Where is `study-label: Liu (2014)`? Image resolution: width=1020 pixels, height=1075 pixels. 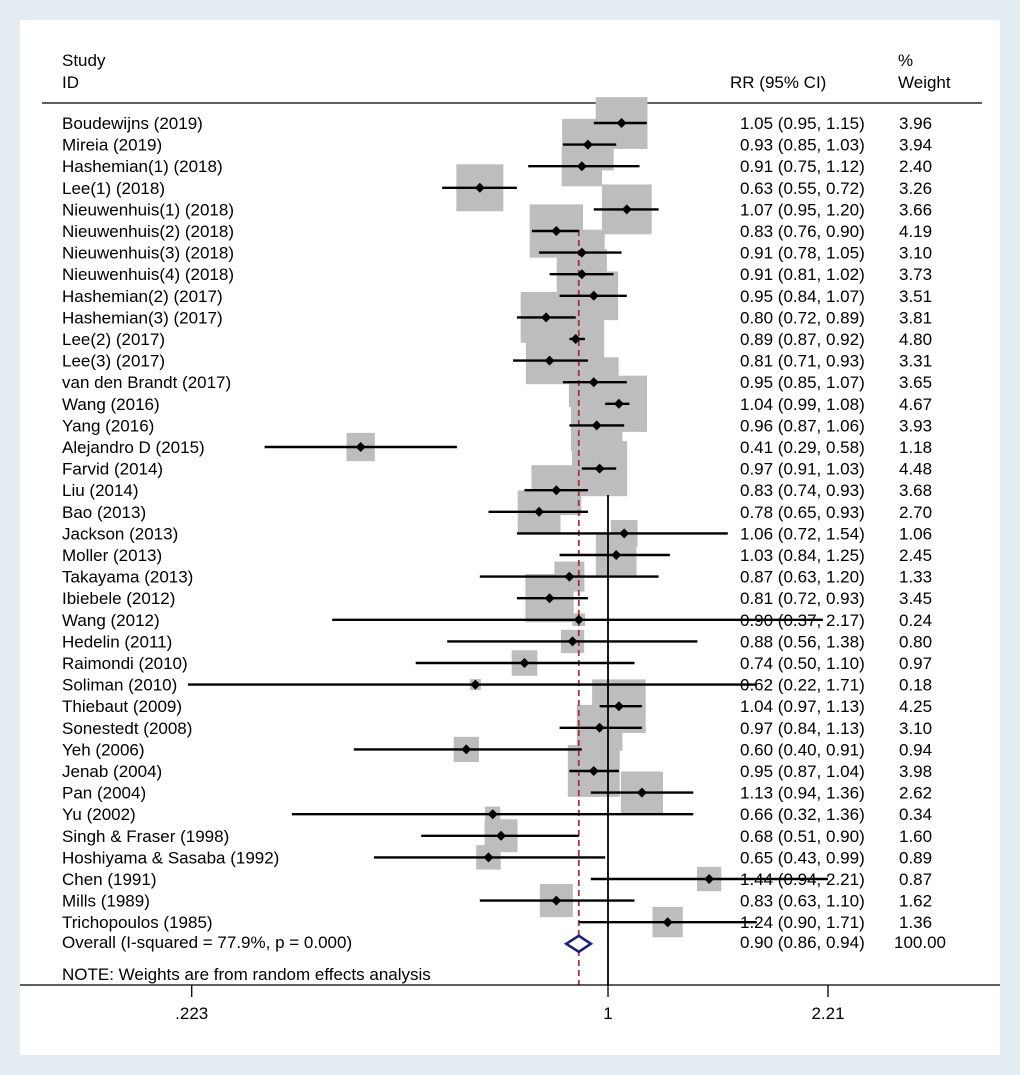 study-label: Liu (2014) is located at coordinates (100, 490).